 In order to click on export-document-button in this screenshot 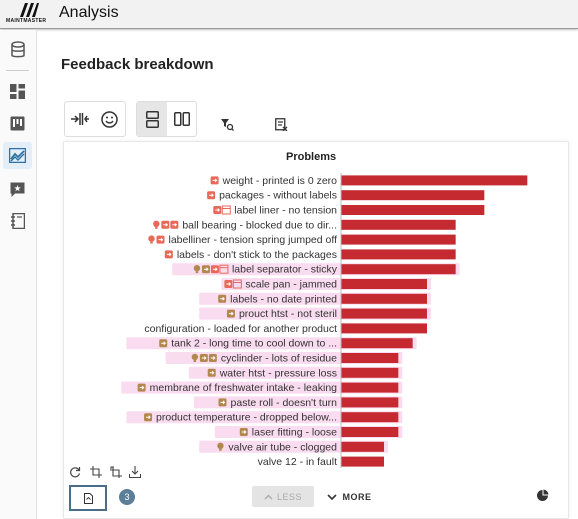, I will do `click(88, 498)`.